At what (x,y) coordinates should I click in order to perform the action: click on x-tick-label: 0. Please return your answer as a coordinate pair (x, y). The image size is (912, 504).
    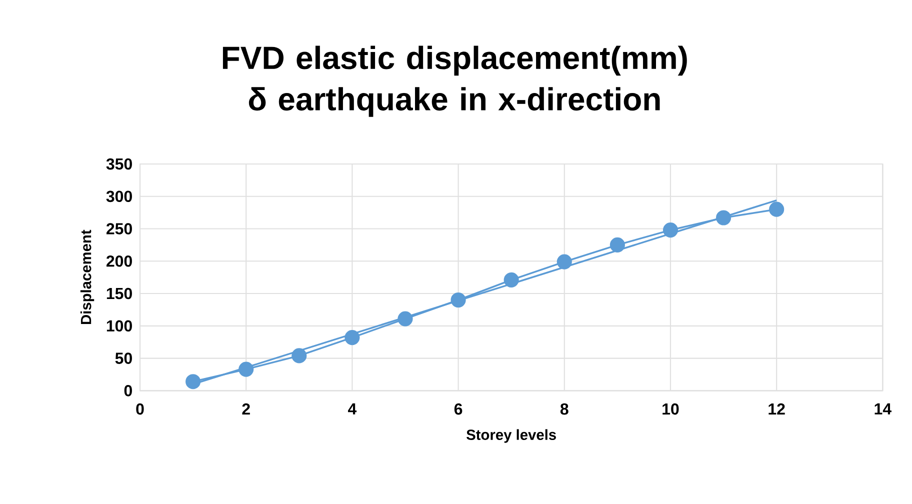
    Looking at the image, I should click on (140, 409).